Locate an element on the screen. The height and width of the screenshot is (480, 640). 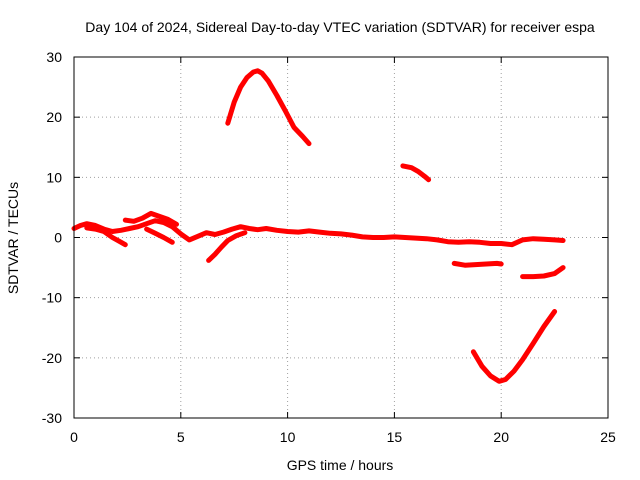
series-main-band-a is located at coordinates (318, 233).